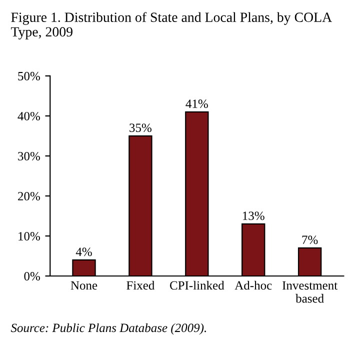 Image resolution: width=358 pixels, height=345 pixels. Describe the element at coordinates (29, 196) in the screenshot. I see `y-tick-label: 20%` at that location.